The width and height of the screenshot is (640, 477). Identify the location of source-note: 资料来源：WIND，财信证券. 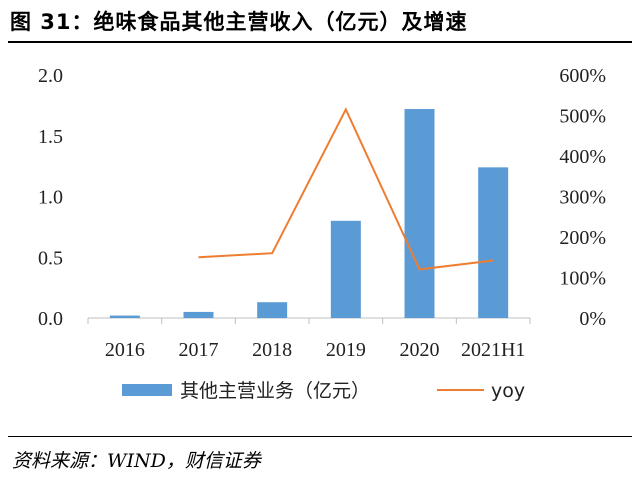
(136, 461).